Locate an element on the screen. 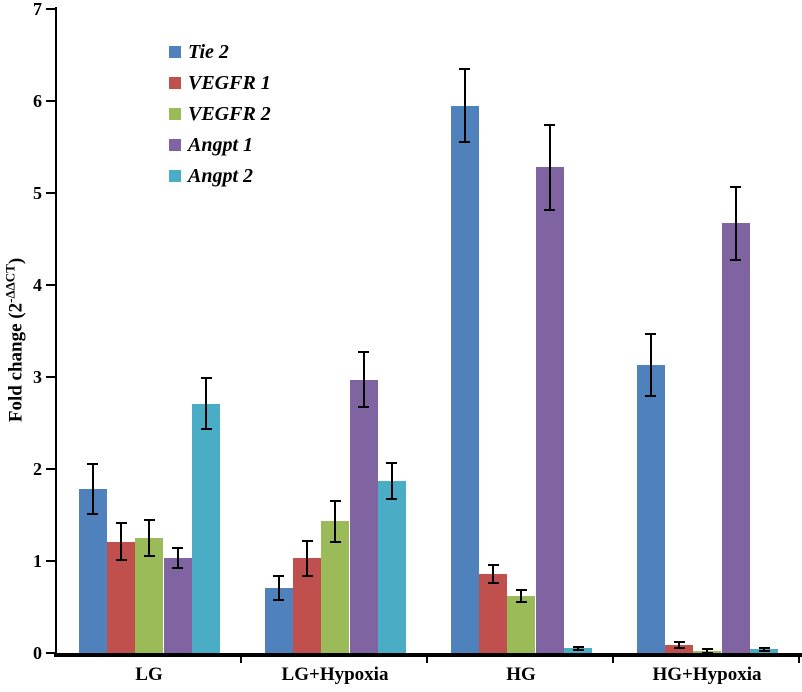 The height and width of the screenshot is (692, 802). y-tick-label: 0 is located at coordinates (37, 653).